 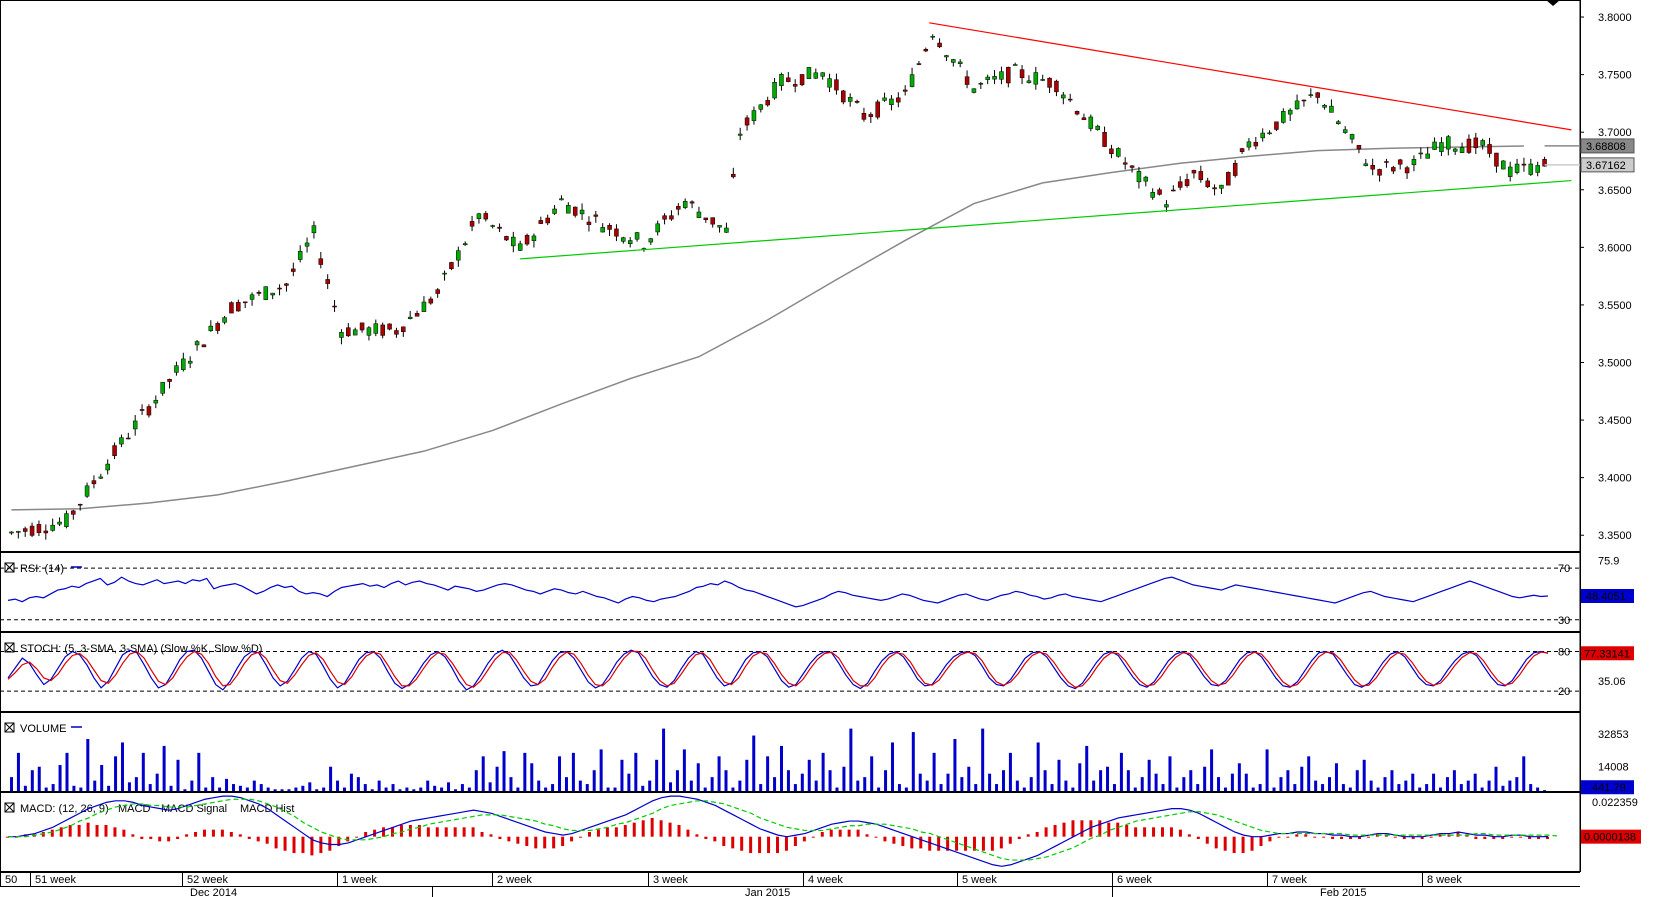 I want to click on level-label: 30, so click(x=1564, y=621).